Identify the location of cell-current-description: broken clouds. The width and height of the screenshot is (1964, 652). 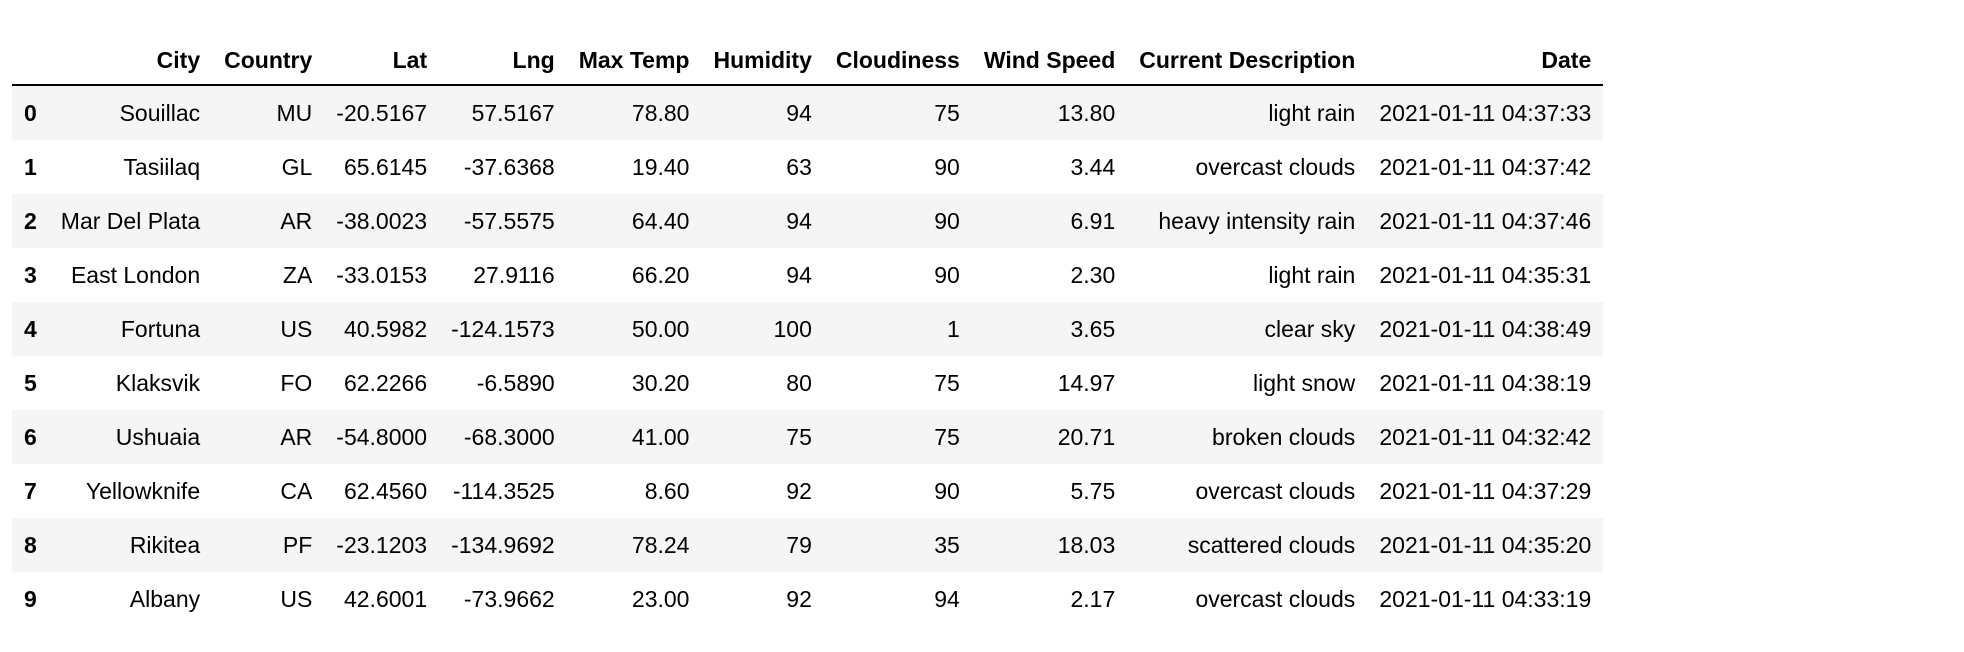
(1284, 436).